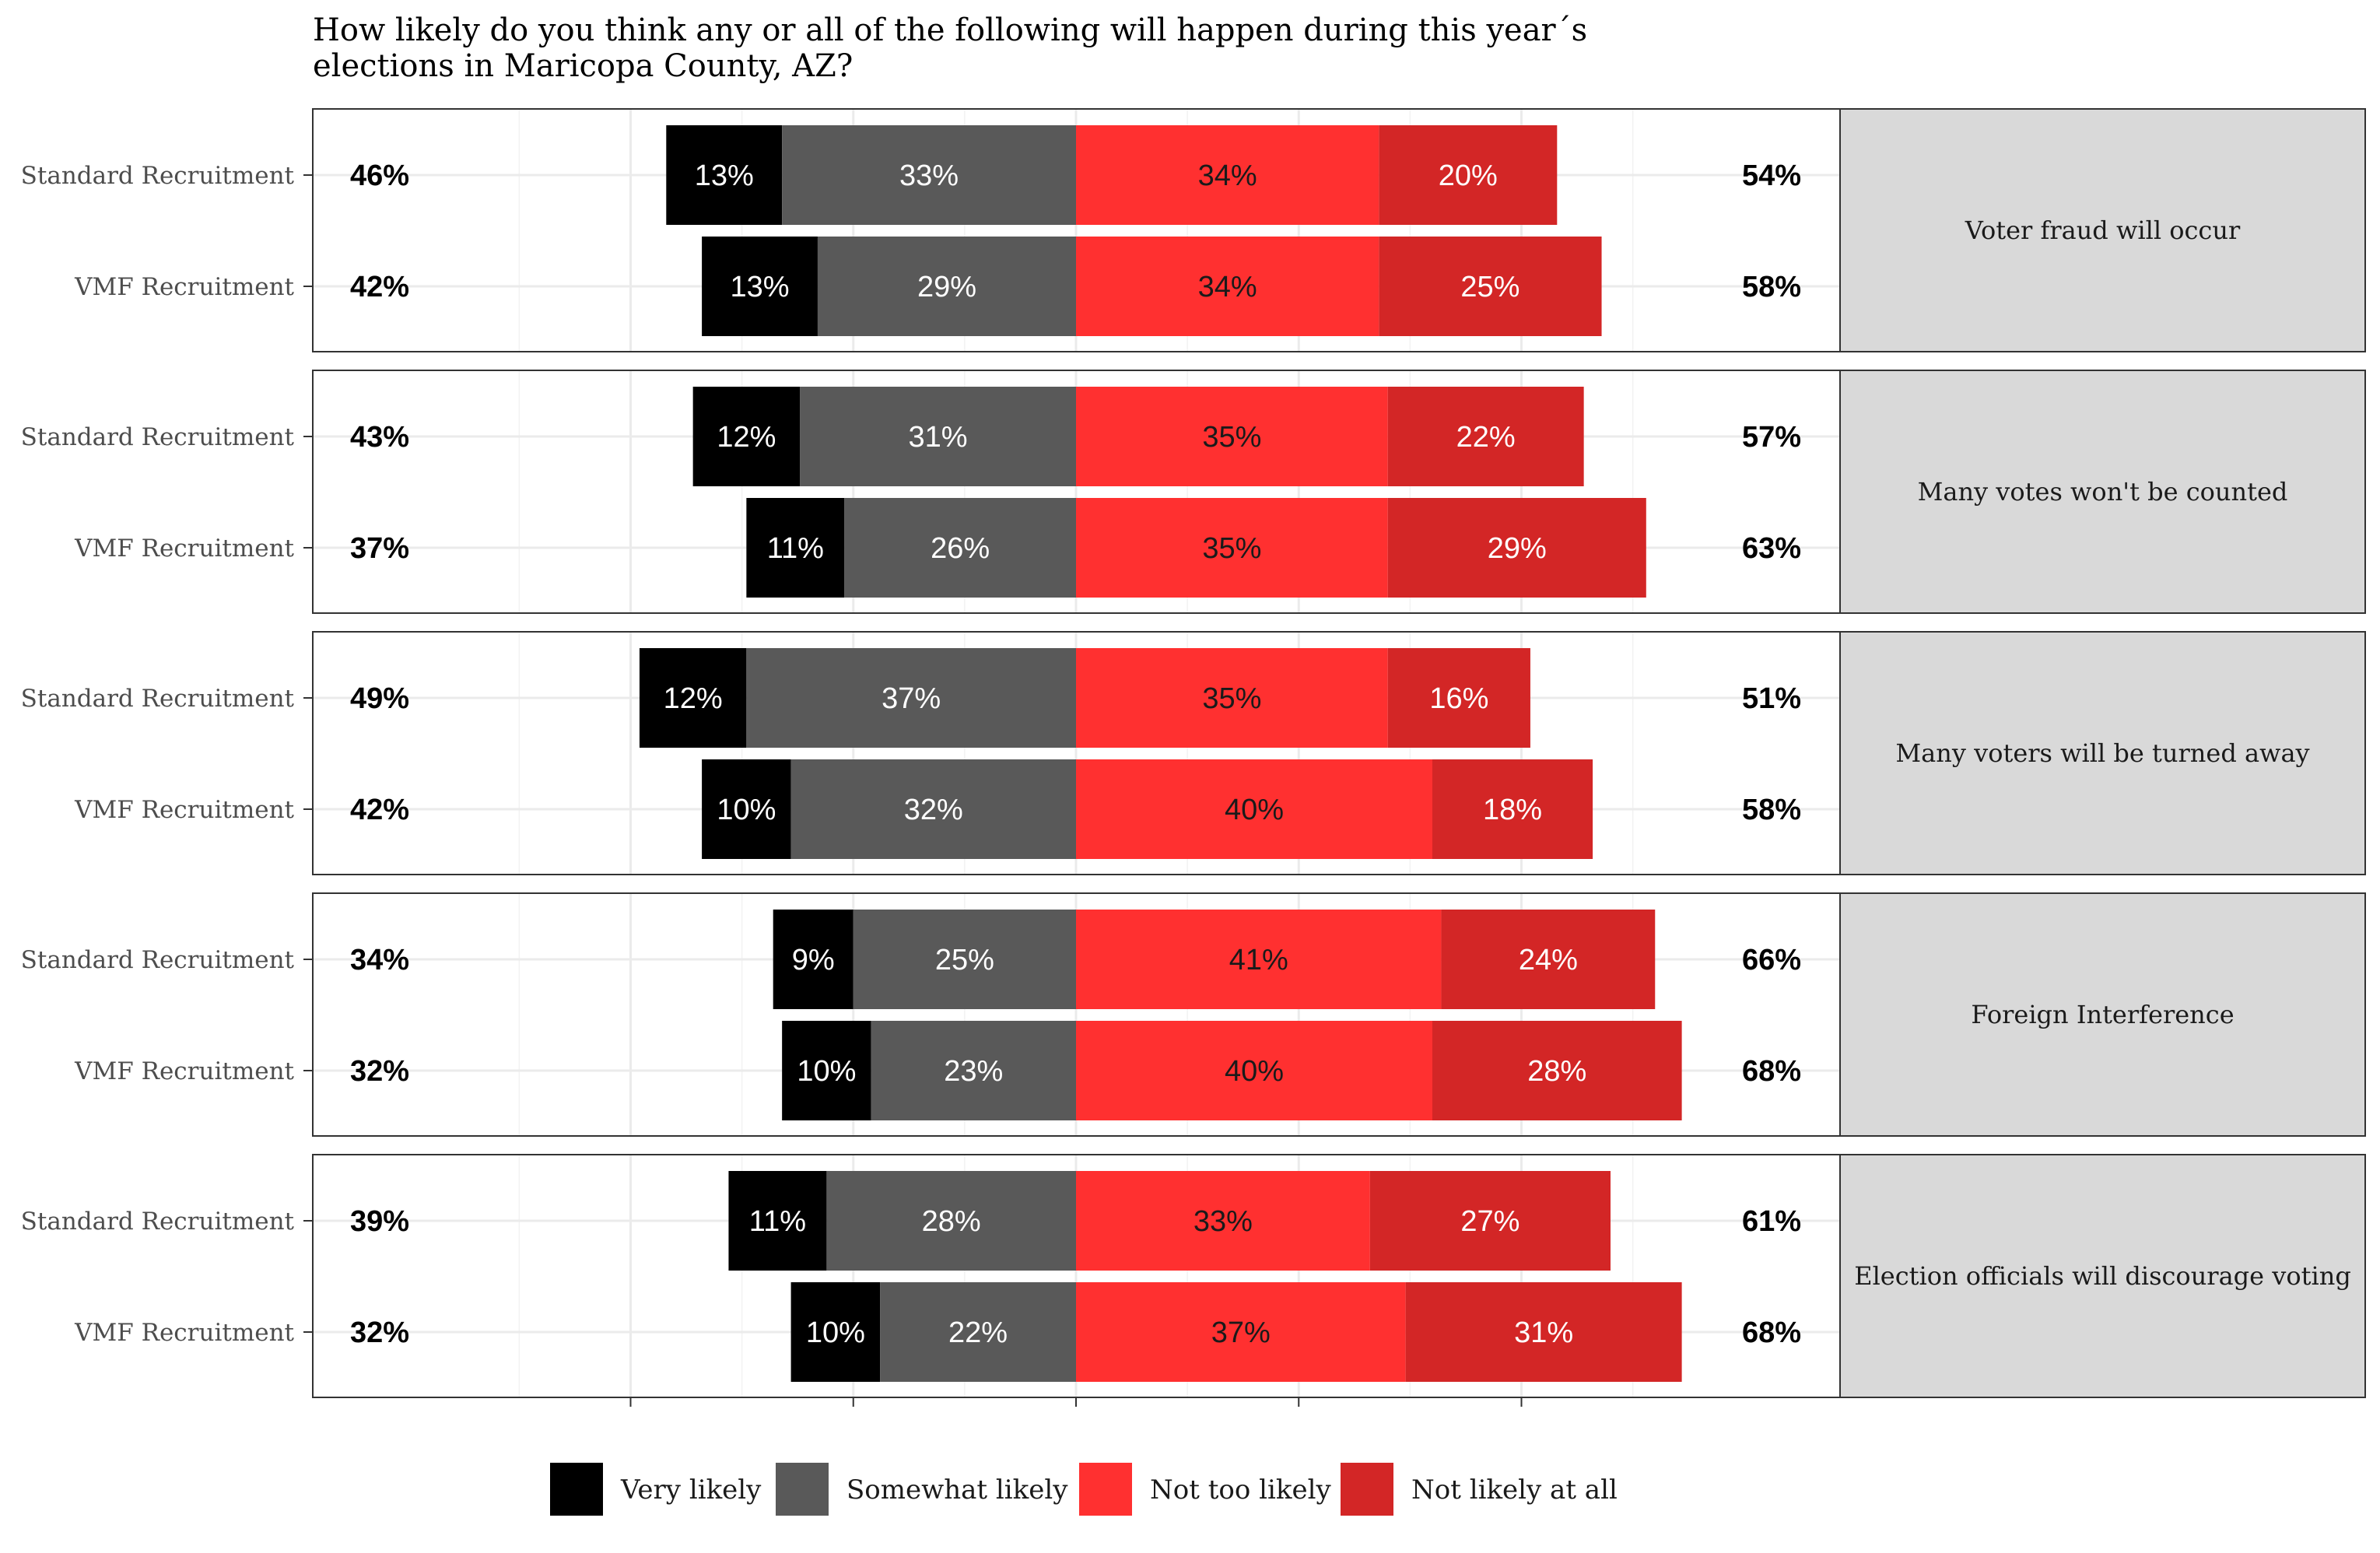 This screenshot has width=2380, height=1553. I want to click on bar-row: 12% 37% 35% 16% 49% 51% Standard Recruitment, so click(911, 698).